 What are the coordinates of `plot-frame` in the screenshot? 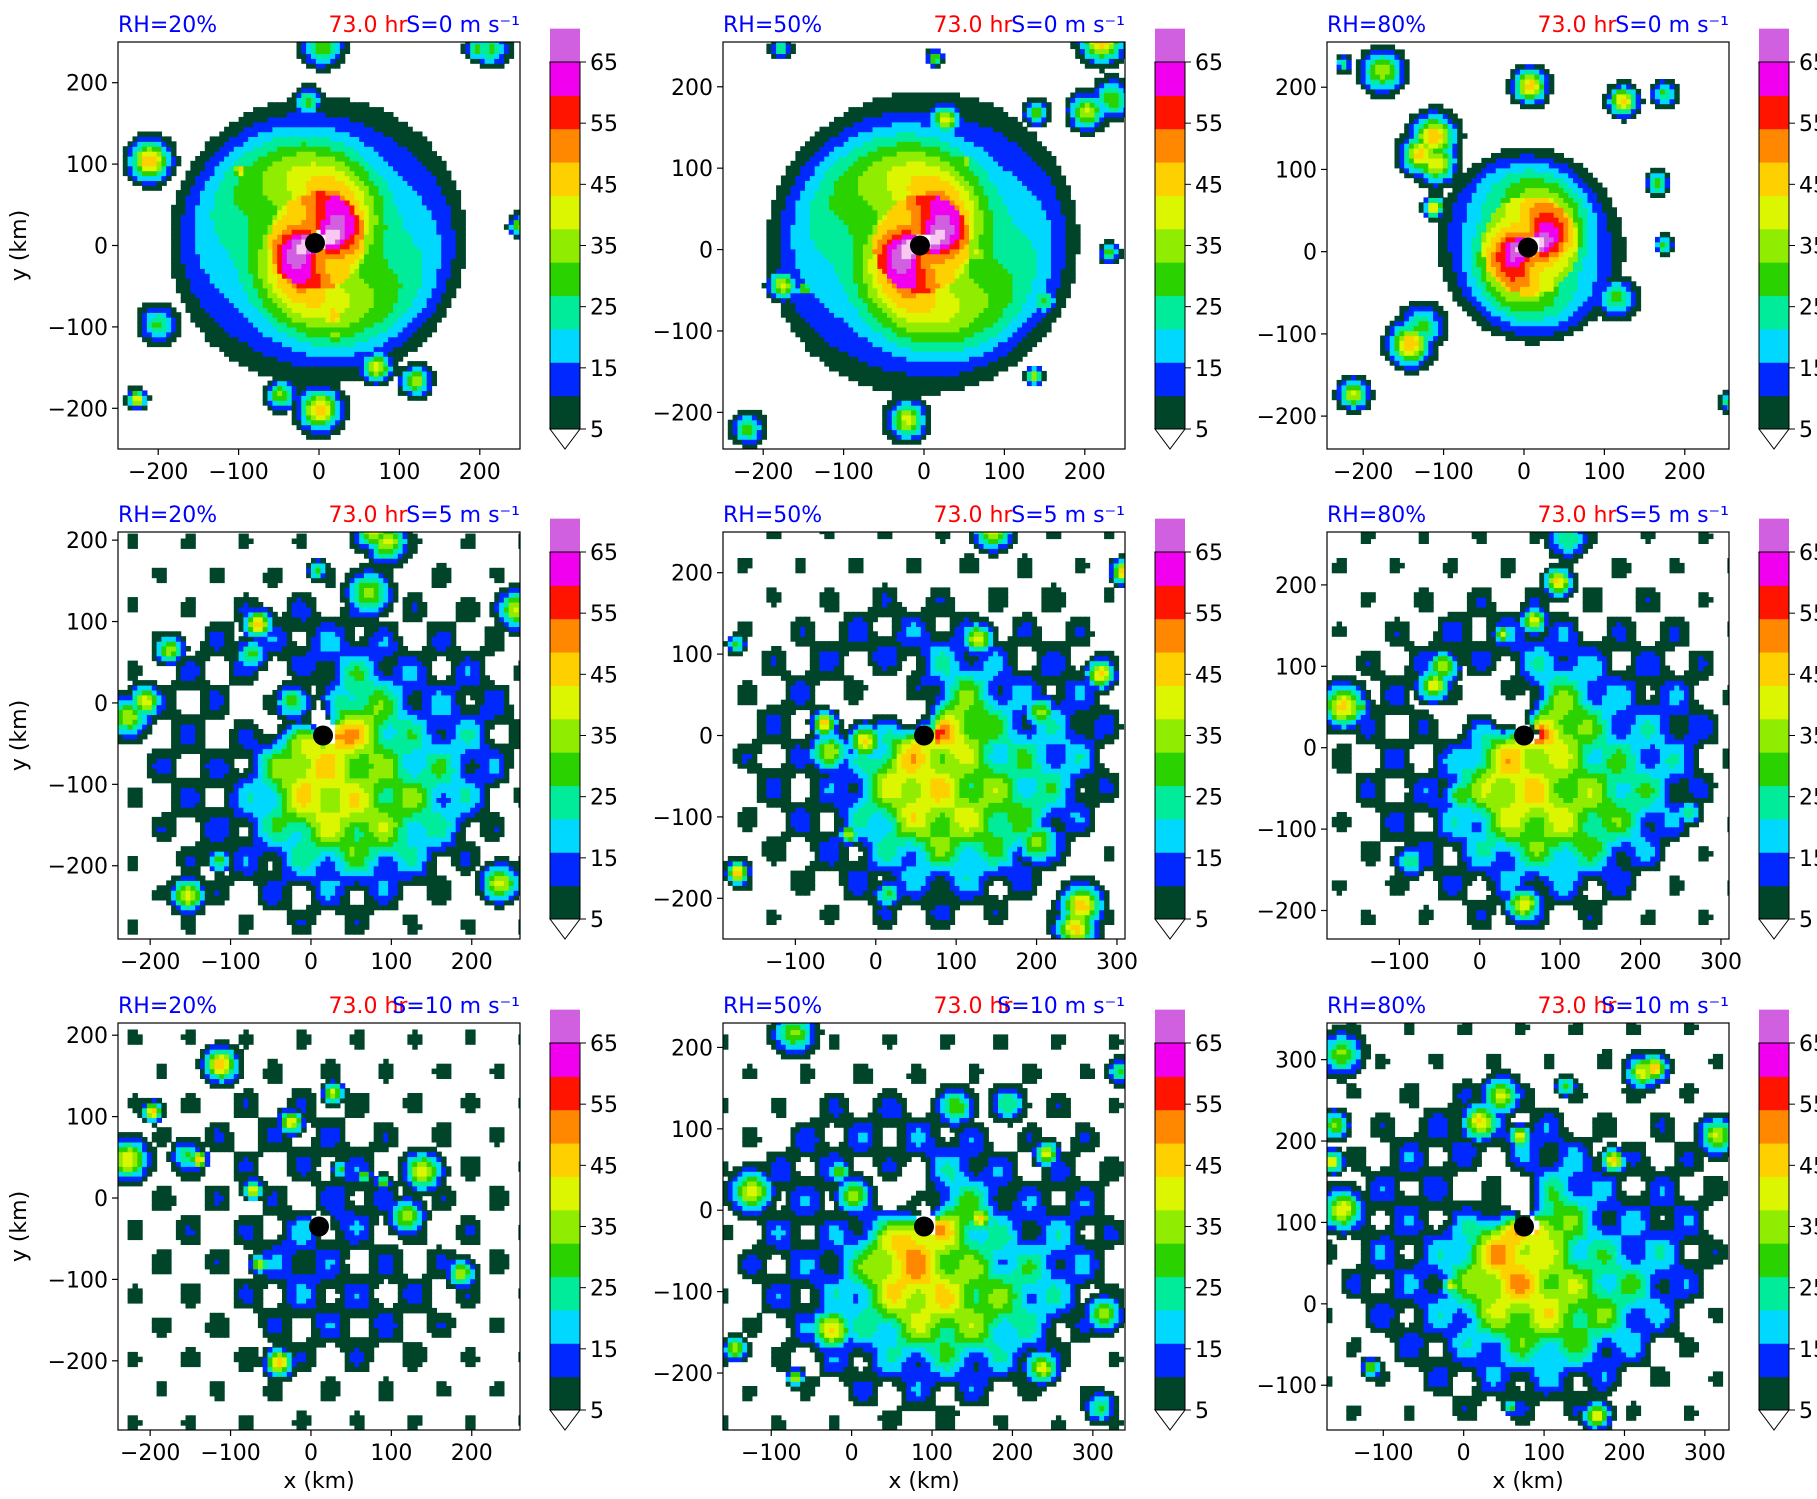 It's located at (319, 1226).